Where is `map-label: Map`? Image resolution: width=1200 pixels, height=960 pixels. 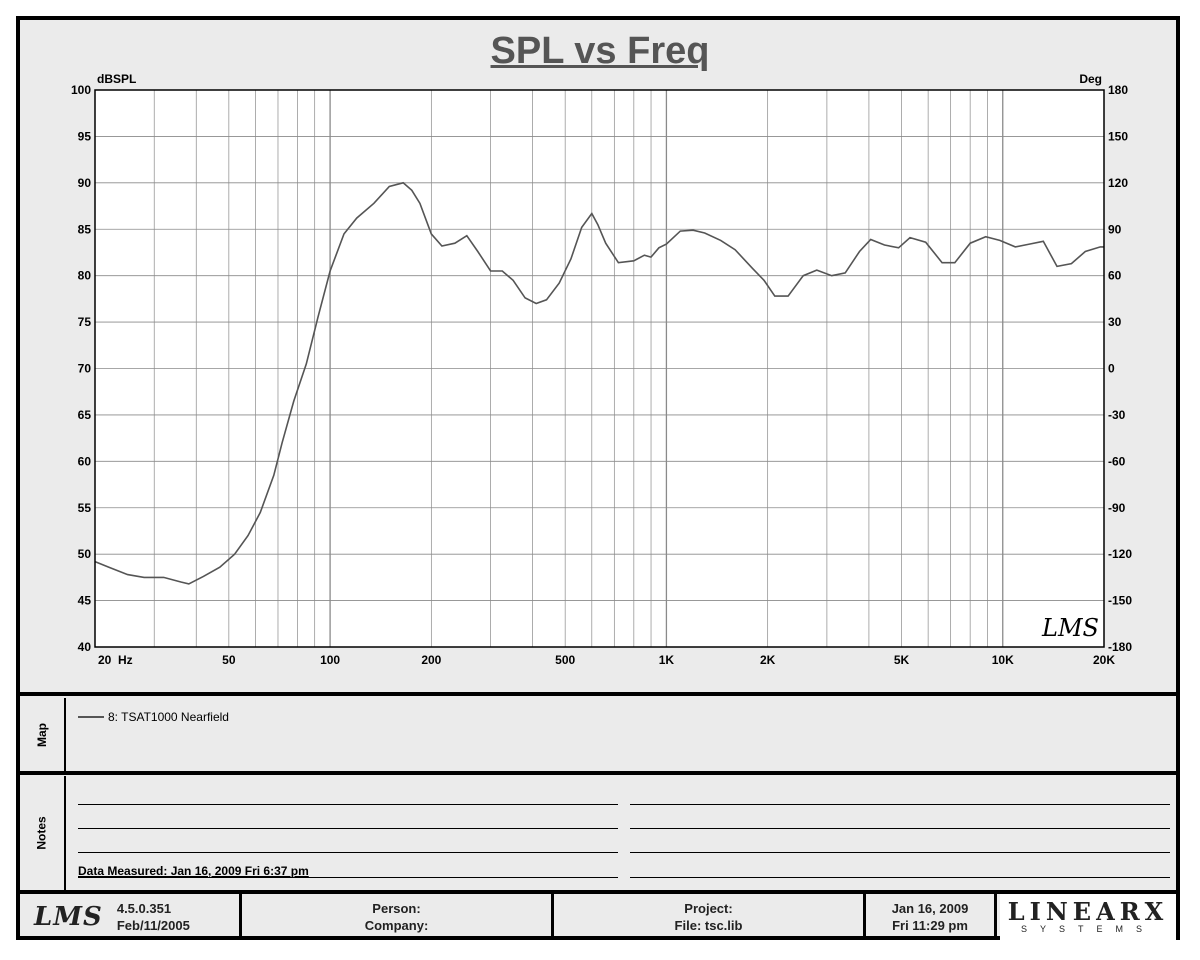 map-label: Map is located at coordinates (42, 735).